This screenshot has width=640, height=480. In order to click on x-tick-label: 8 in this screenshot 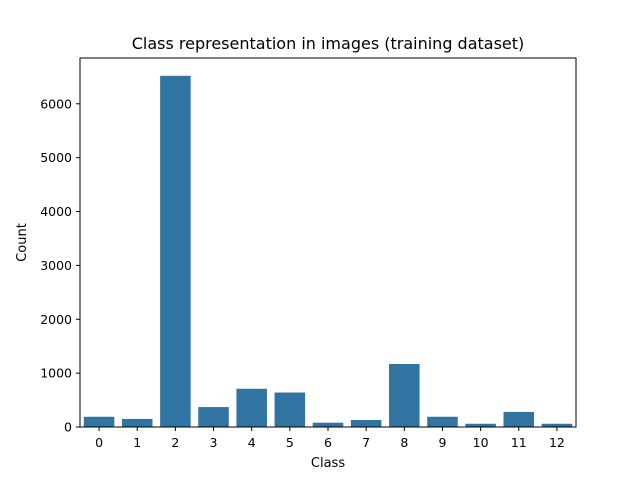, I will do `click(404, 442)`.